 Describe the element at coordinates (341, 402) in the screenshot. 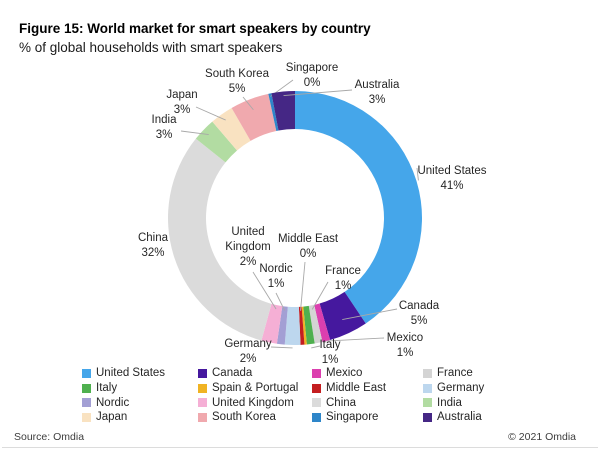

I see `legend-label: China` at that location.